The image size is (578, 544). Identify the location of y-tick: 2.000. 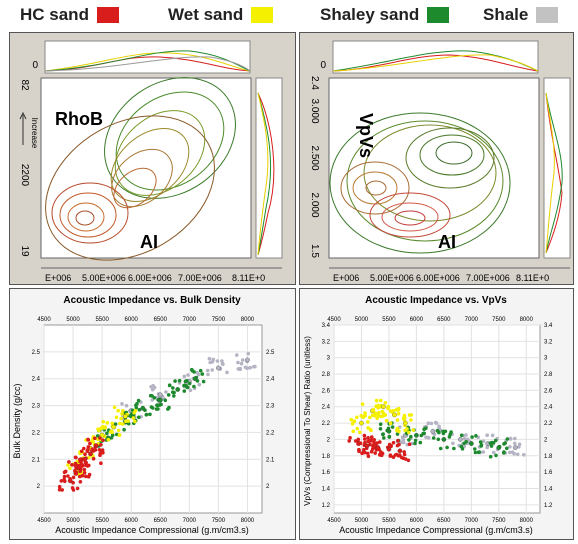
(314, 204).